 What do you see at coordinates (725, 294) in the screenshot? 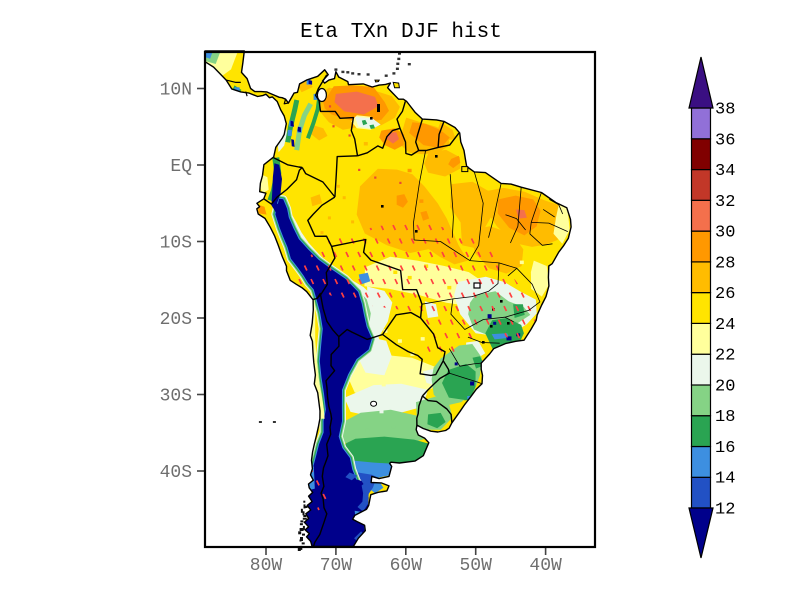
I see `svg-text: 26` at bounding box center [725, 294].